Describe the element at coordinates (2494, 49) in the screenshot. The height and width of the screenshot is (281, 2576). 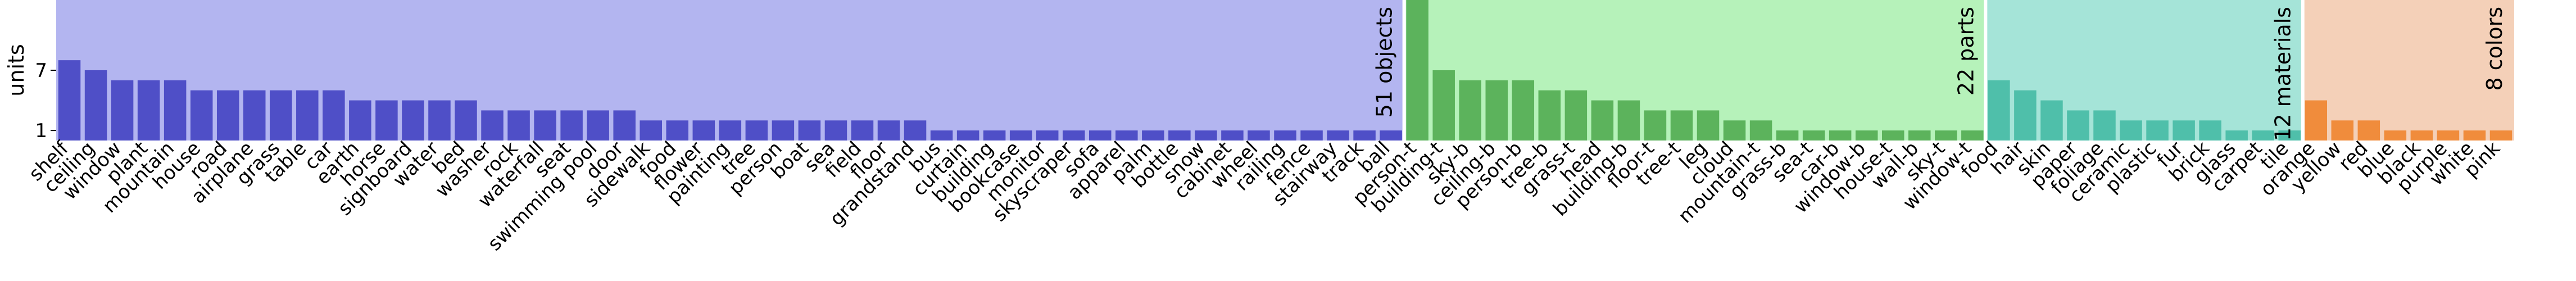
I see `group-label: 8 colors` at that location.